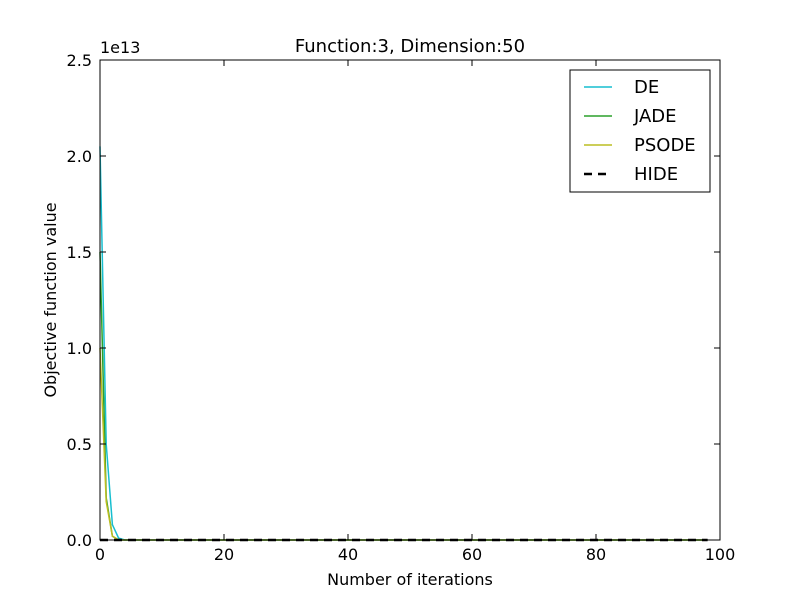  Describe the element at coordinates (79, 444) in the screenshot. I see `y-tick-label: 0.5` at that location.